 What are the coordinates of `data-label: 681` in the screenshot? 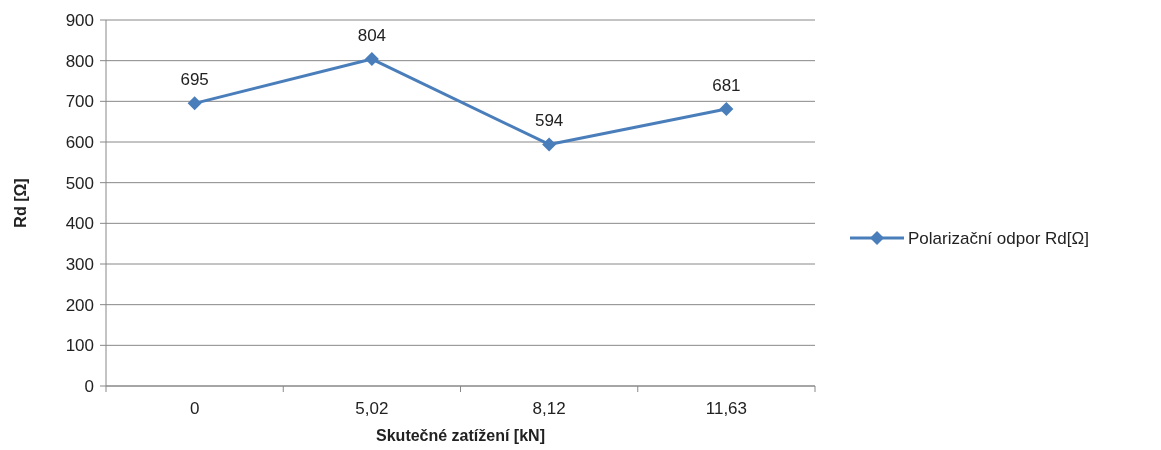 It's located at (726, 86).